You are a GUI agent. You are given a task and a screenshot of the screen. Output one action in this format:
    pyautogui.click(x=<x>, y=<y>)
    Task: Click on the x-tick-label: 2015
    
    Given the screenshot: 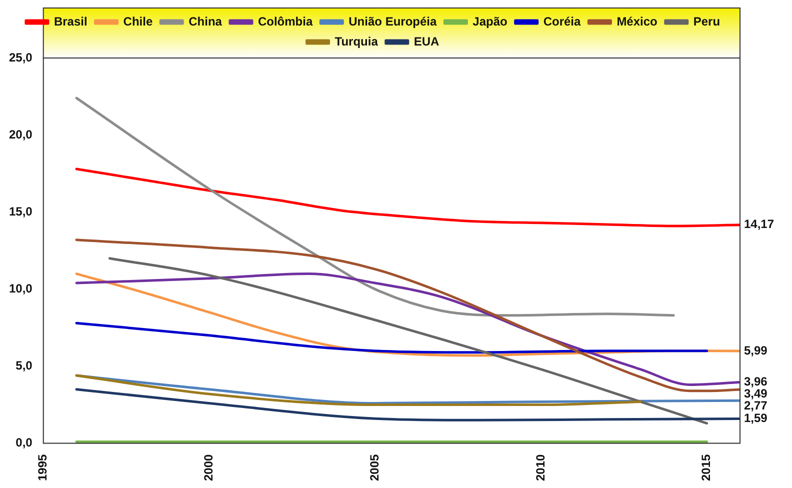 What is the action you would take?
    pyautogui.click(x=706, y=468)
    